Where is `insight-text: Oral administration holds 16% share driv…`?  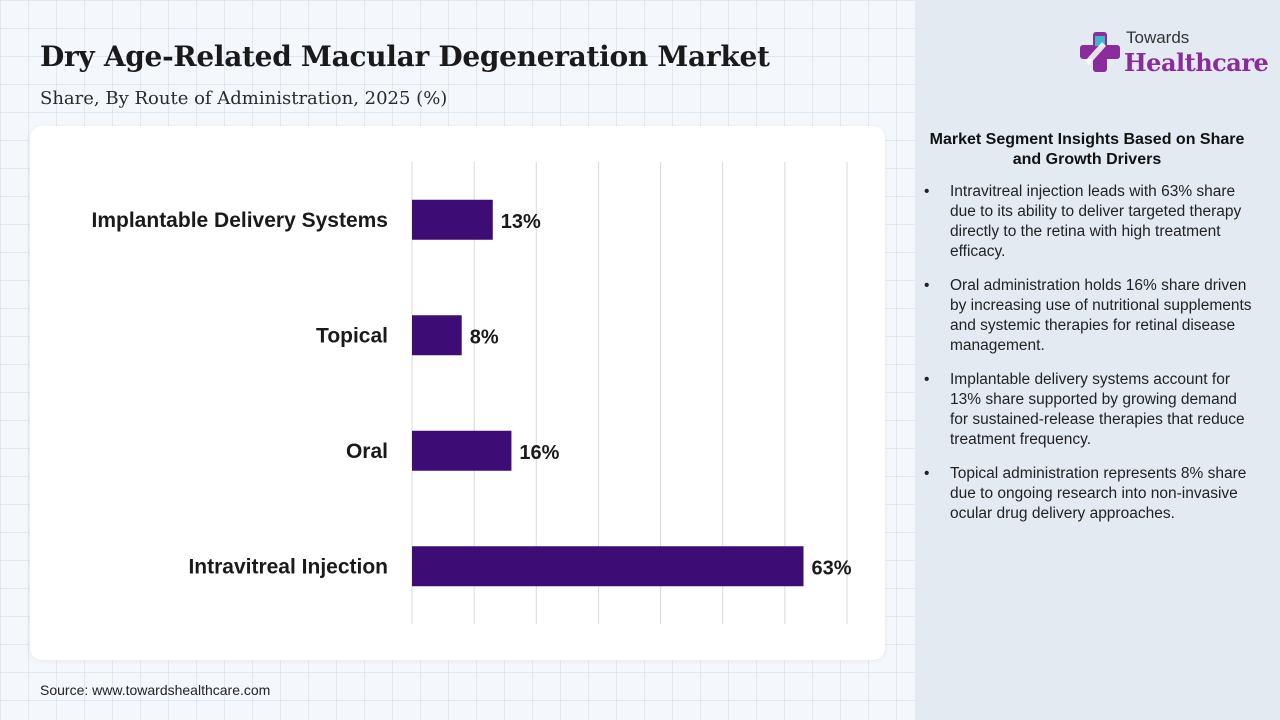
insight-text: Oral administration holds 16% share driv… is located at coordinates (1101, 315).